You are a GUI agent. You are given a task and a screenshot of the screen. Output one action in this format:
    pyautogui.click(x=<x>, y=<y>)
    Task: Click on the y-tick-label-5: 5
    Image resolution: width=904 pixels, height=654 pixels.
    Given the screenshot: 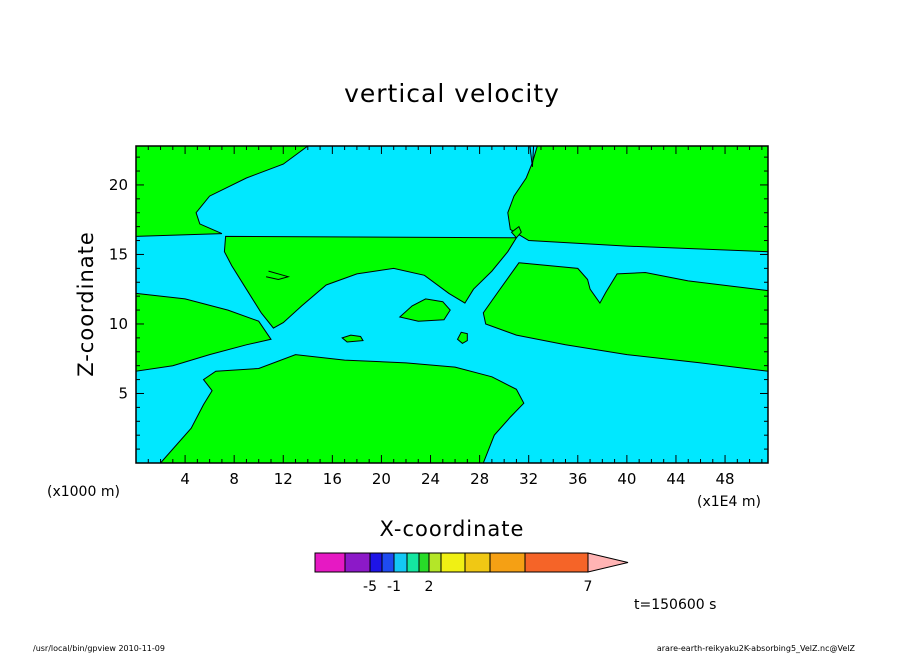 What is the action you would take?
    pyautogui.click(x=123, y=393)
    